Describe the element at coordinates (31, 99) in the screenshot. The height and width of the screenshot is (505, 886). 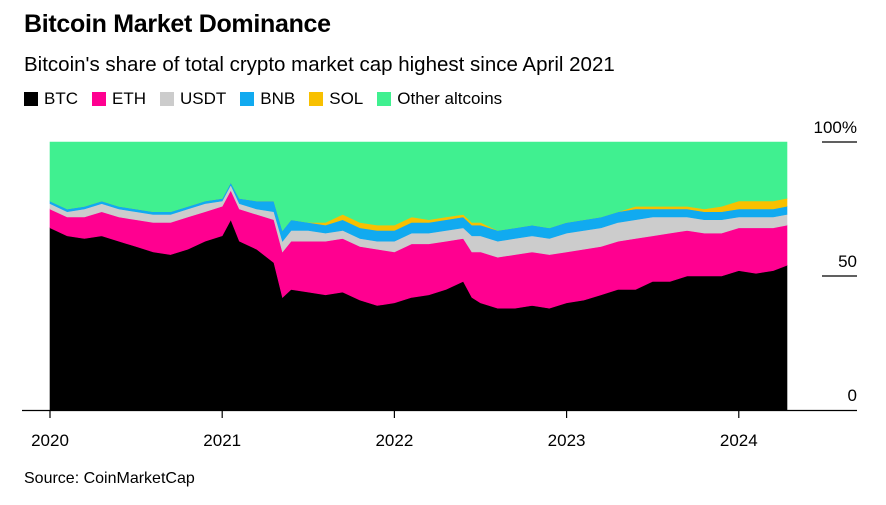
I see `legend-swatch-btc` at that location.